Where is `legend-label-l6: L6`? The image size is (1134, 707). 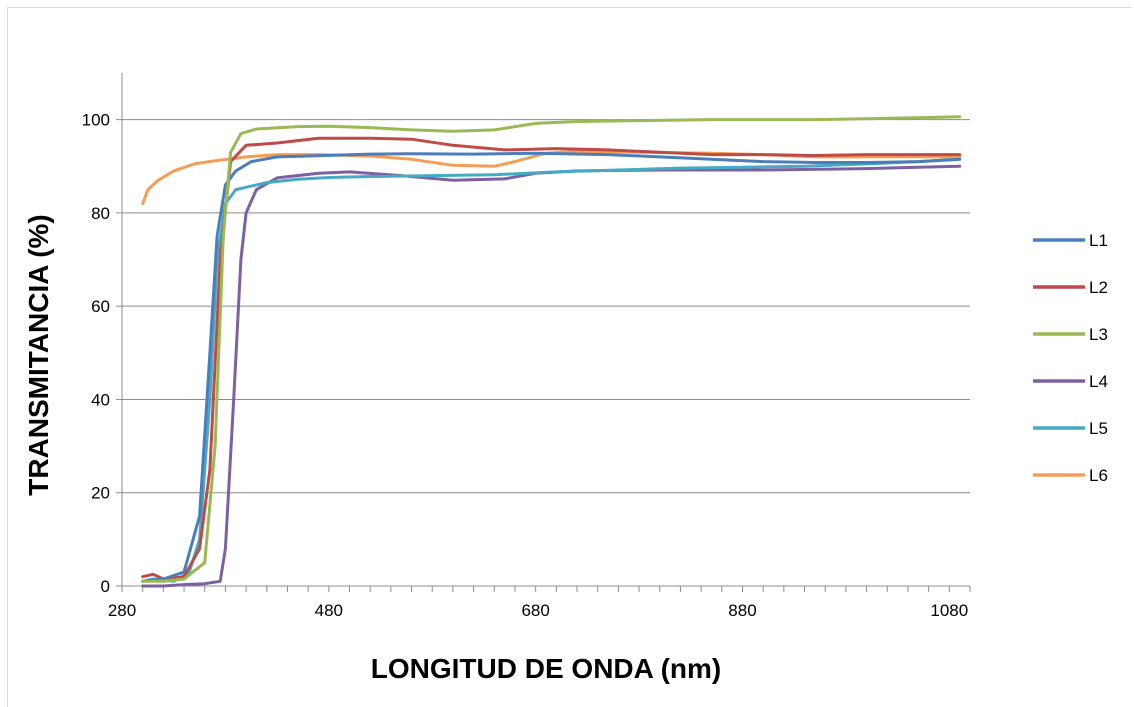
legend-label-l6: L6 is located at coordinates (1098, 475).